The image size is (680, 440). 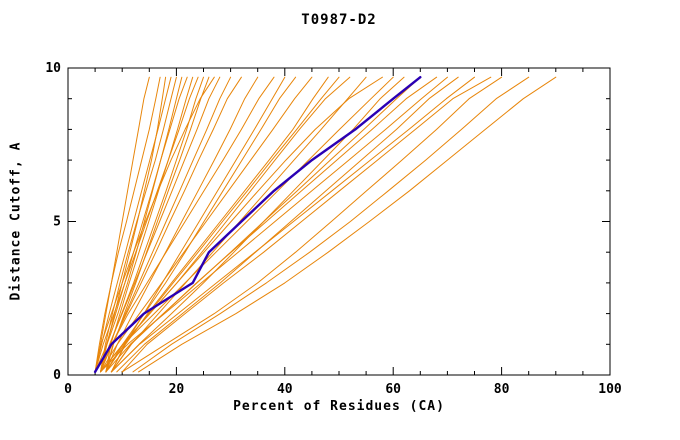 I want to click on x-tick-label: 60, so click(x=393, y=389).